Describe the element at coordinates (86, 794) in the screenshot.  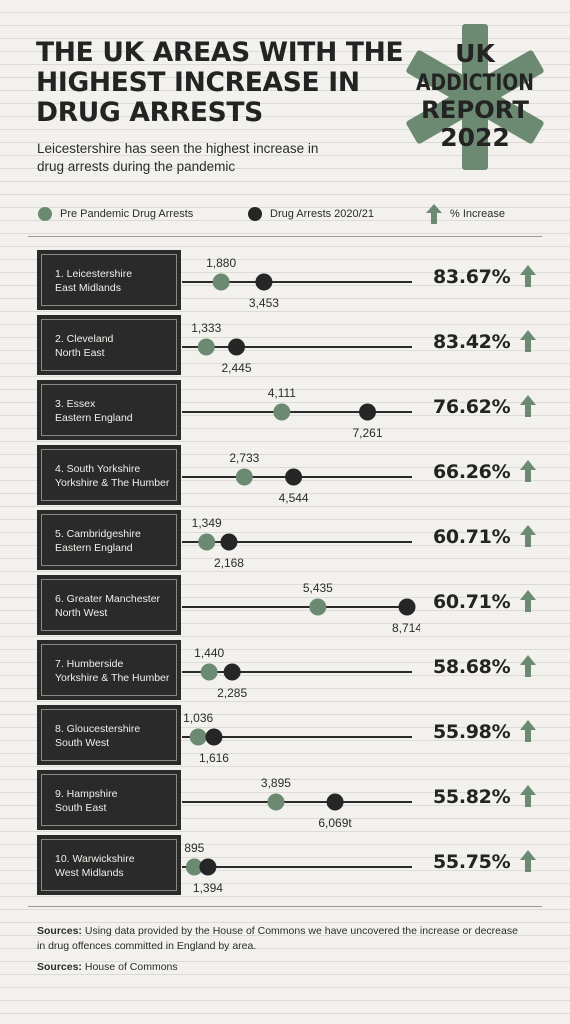
I see `row-area-name: 9. Hampshire` at that location.